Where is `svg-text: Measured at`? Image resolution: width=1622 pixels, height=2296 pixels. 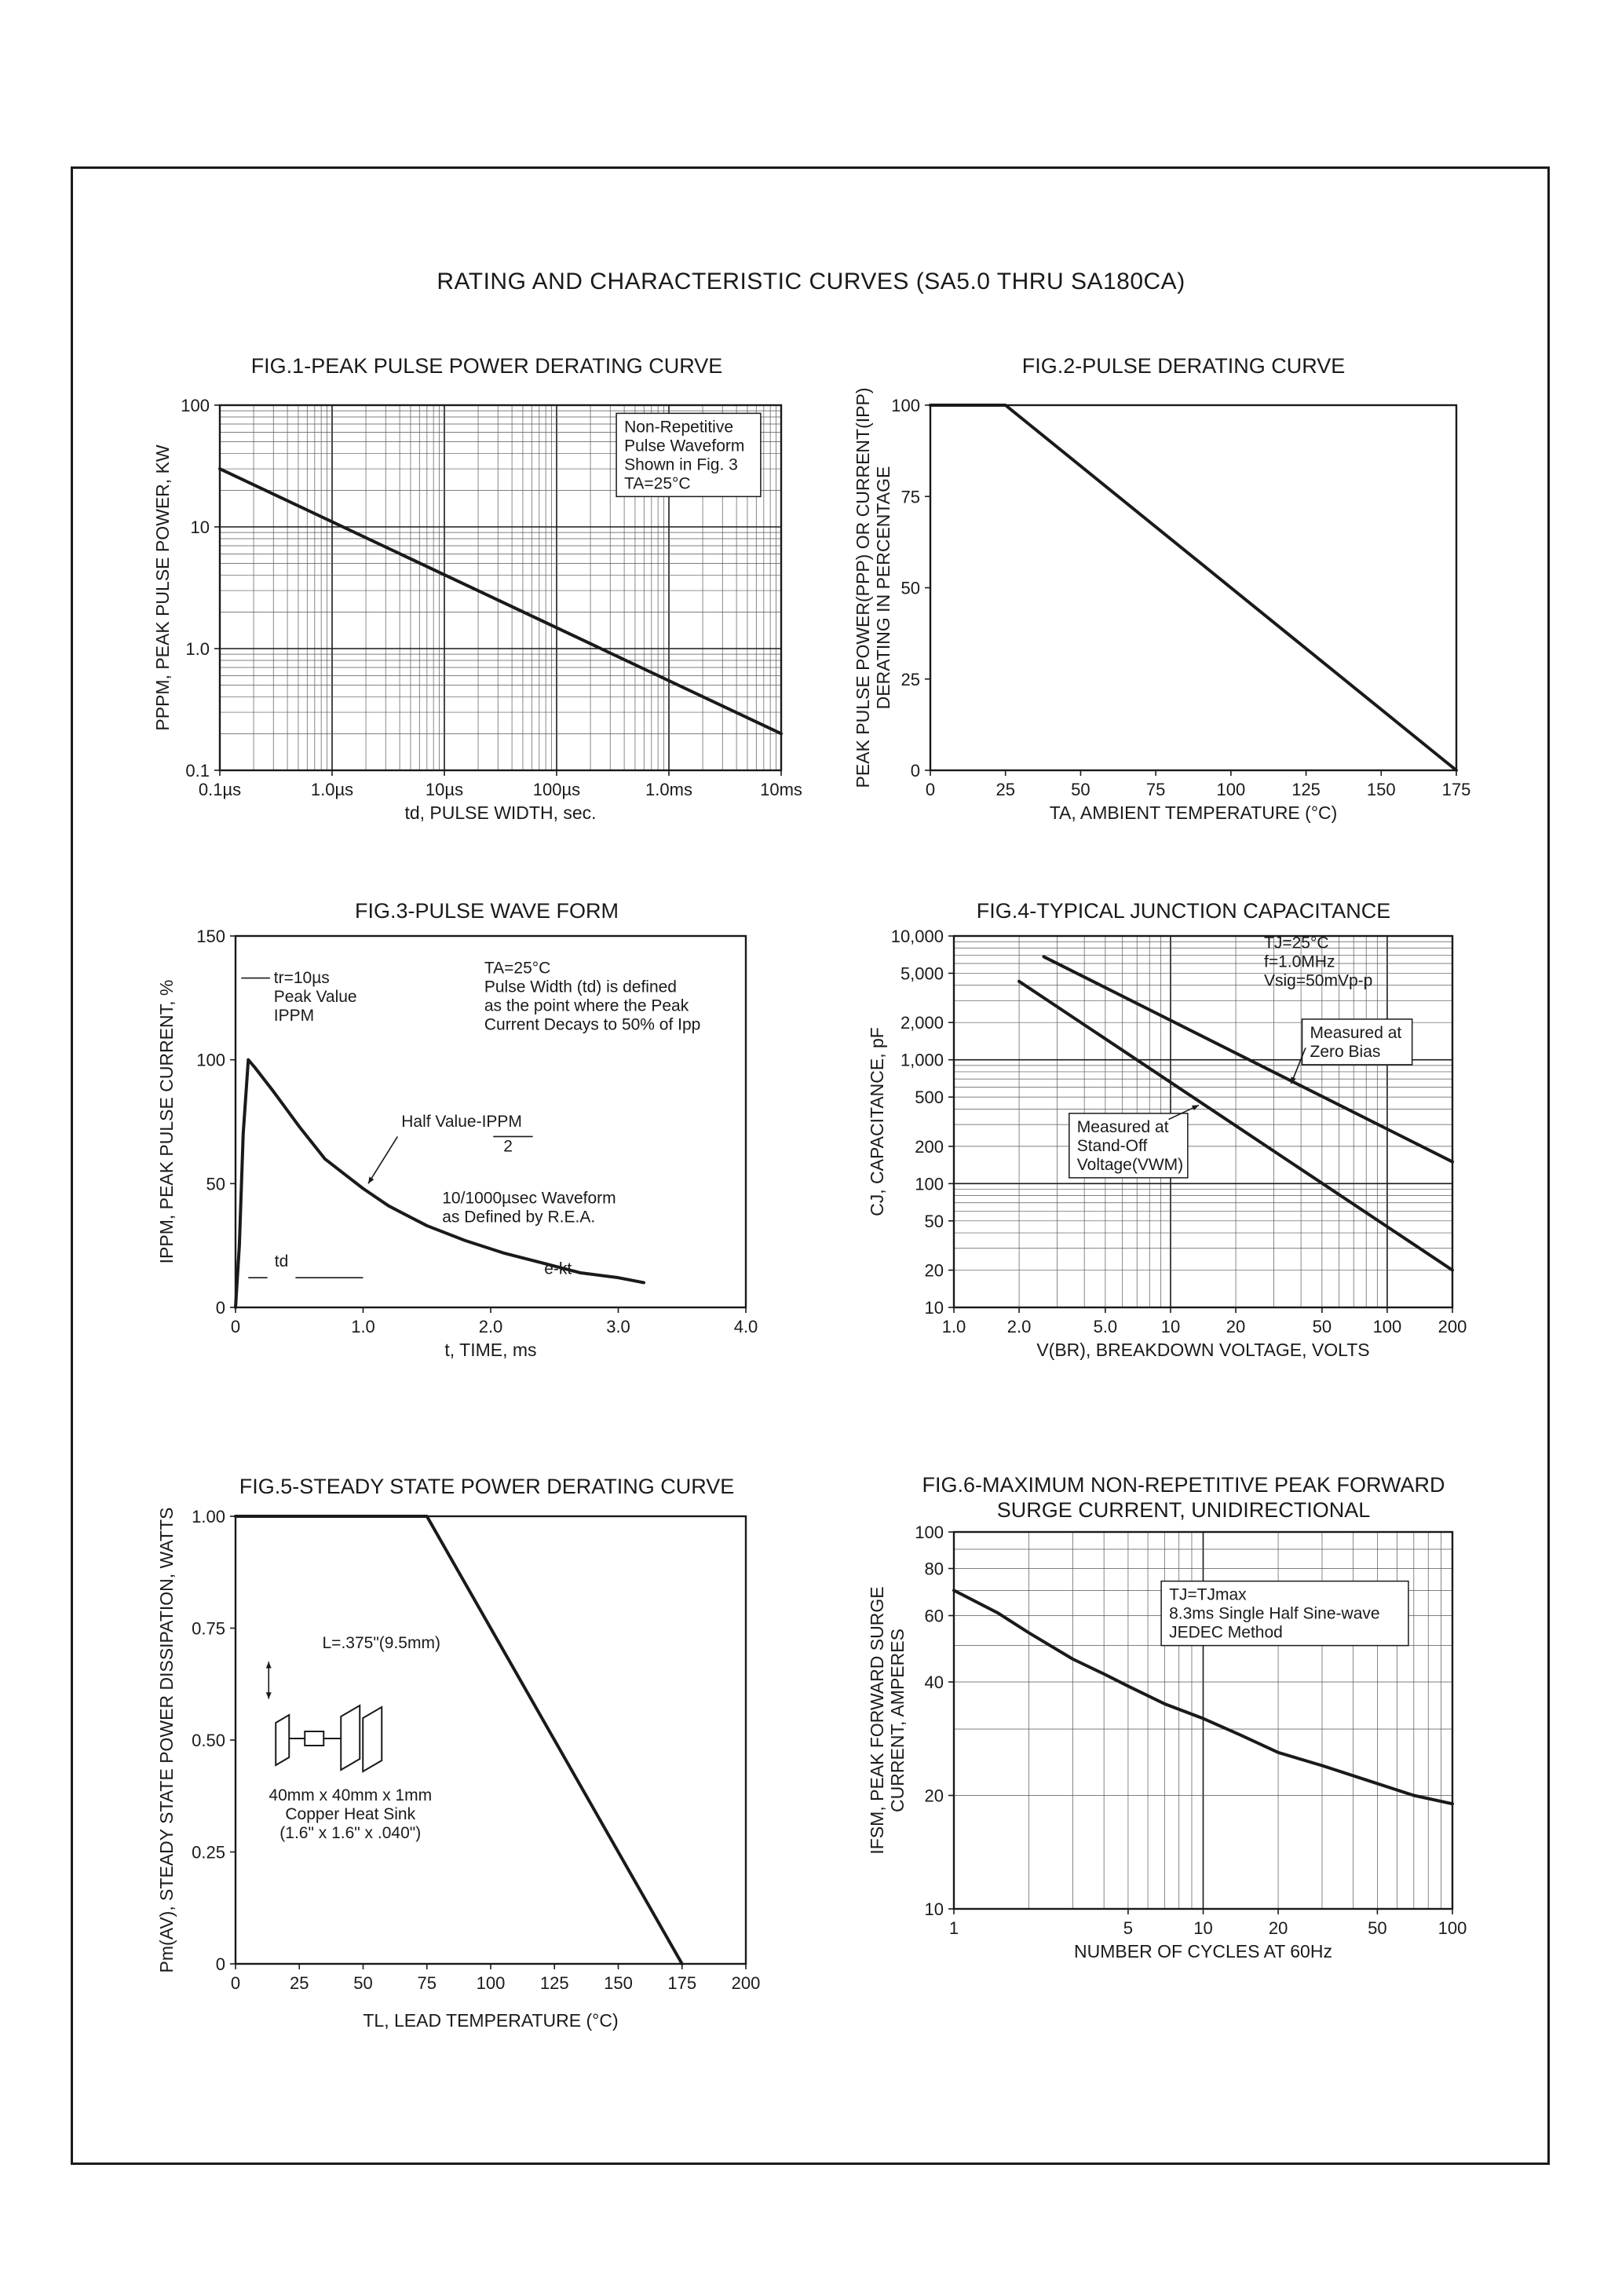
svg-text: Measured at is located at coordinates (1123, 1127).